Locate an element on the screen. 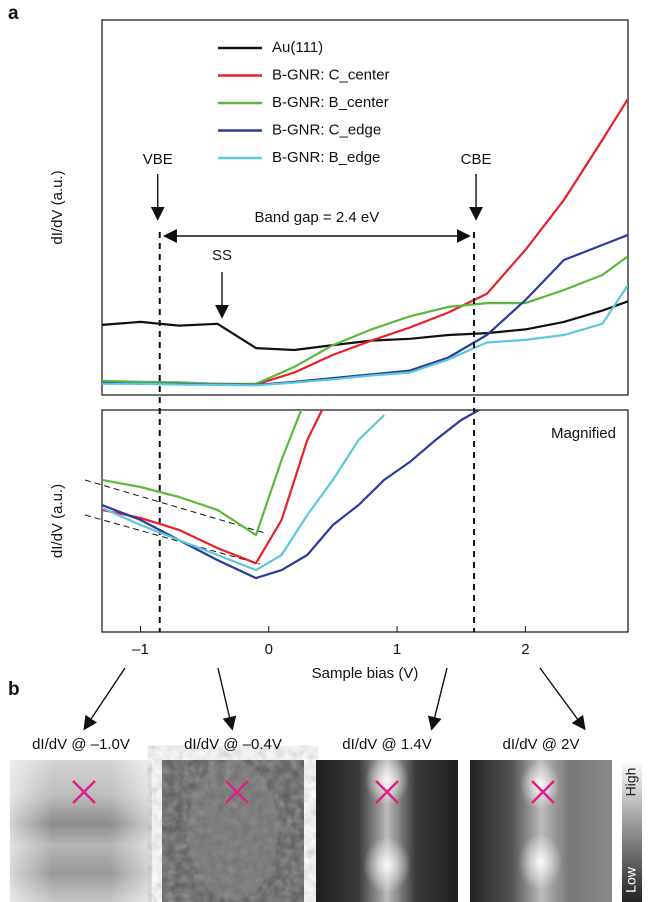 The height and width of the screenshot is (902, 648). legend-label: B-GNR: C_center is located at coordinates (331, 74).